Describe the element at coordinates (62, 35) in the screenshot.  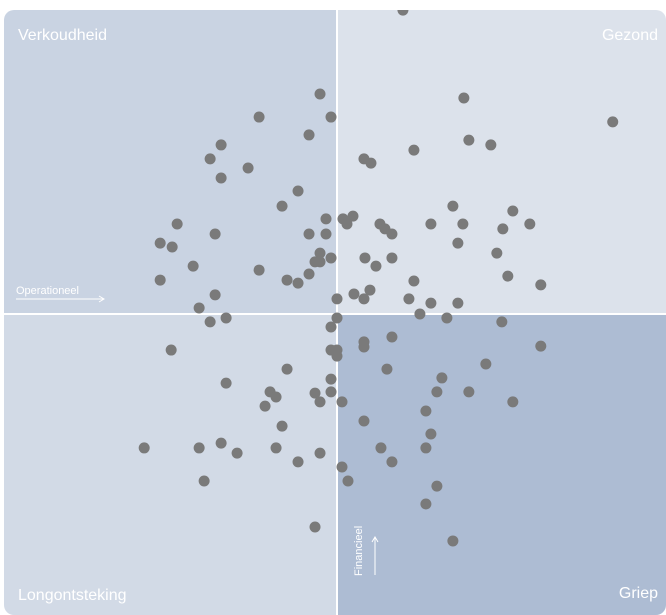
I see `quadrant-label: Verkoudheid` at that location.